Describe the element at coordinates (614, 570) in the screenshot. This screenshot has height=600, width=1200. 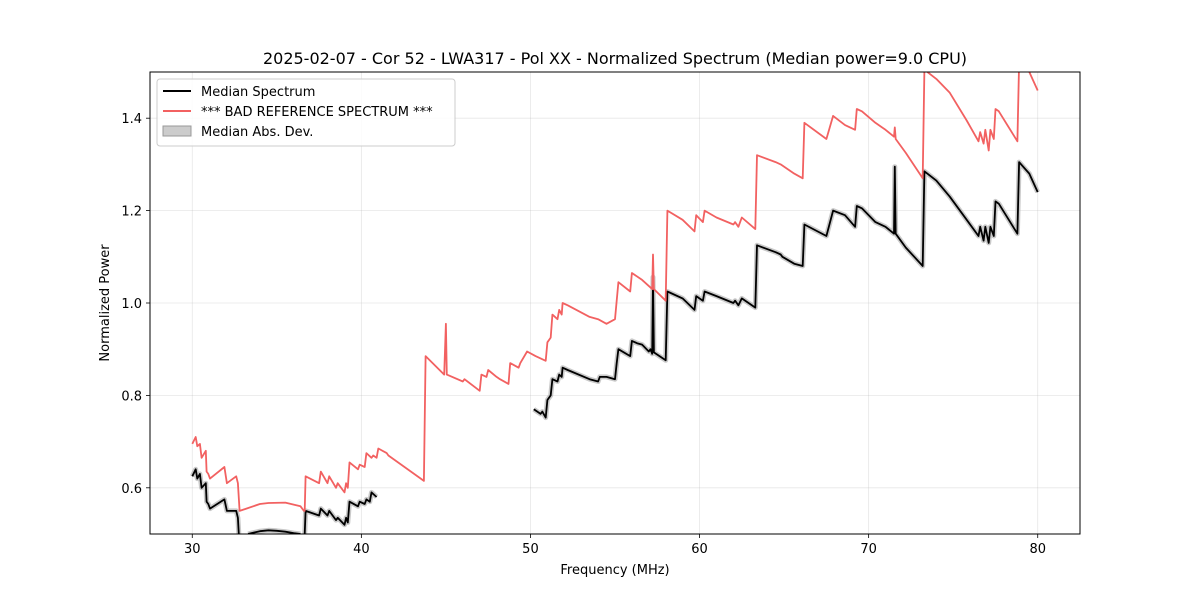
I see `x-axis-label: Frequency (MHz)` at that location.